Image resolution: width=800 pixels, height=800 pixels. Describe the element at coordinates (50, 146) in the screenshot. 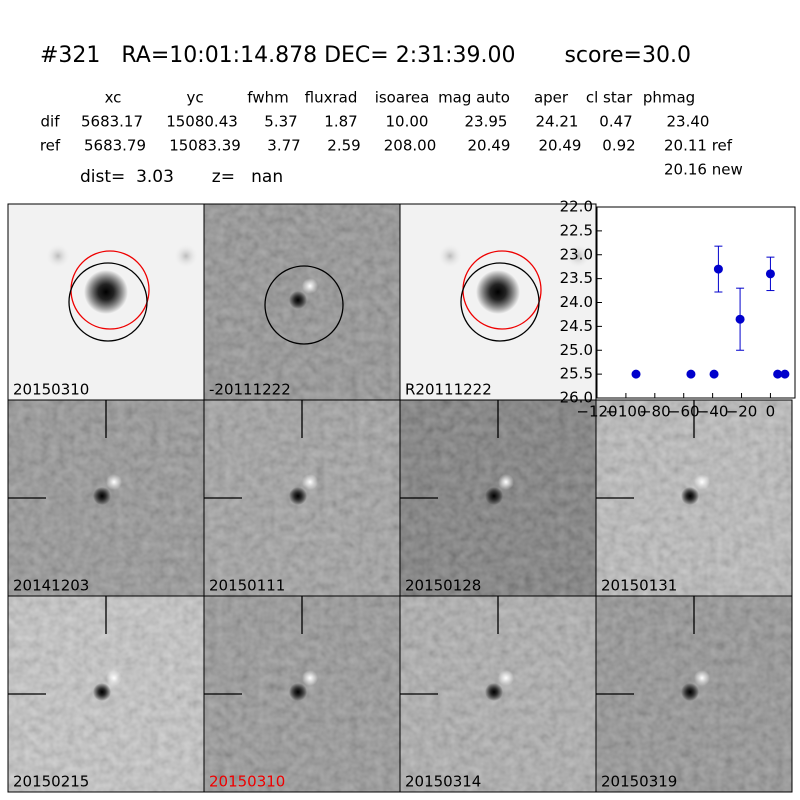

I see `table-cell: ref` at that location.